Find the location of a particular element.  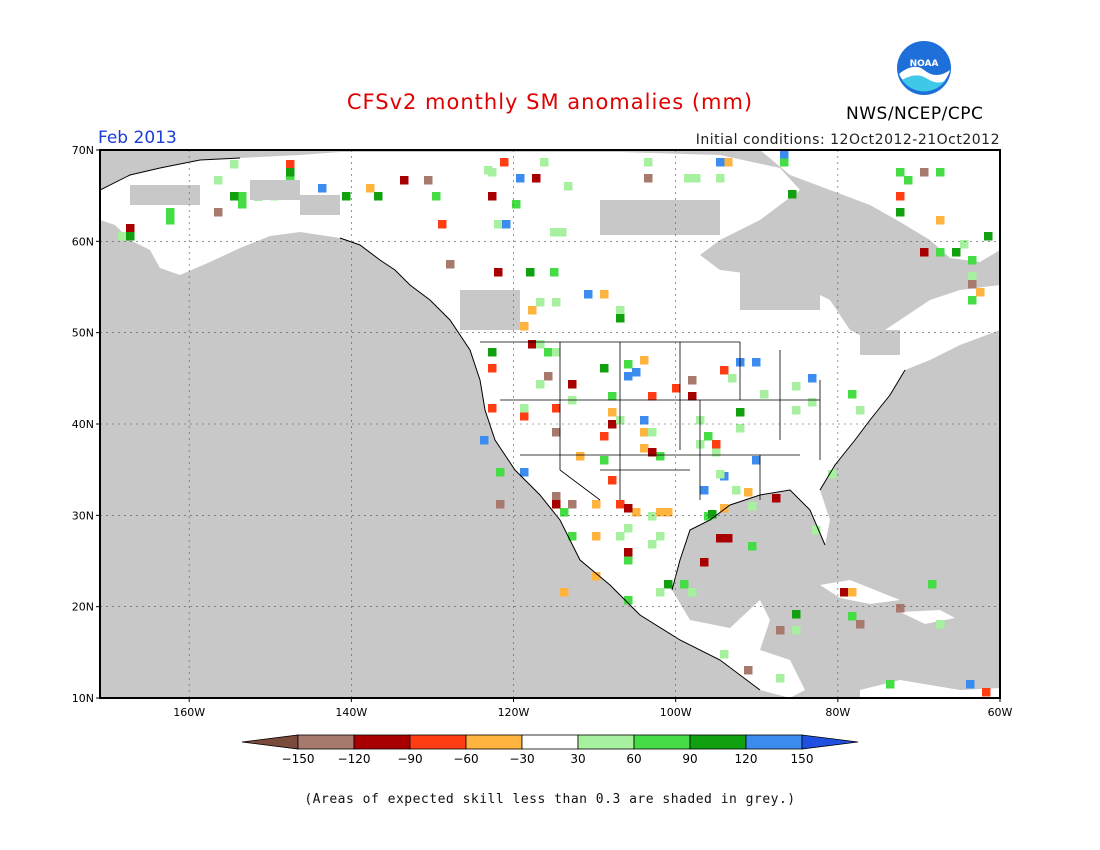

lon-tick-label: 80W is located at coordinates (837, 712).